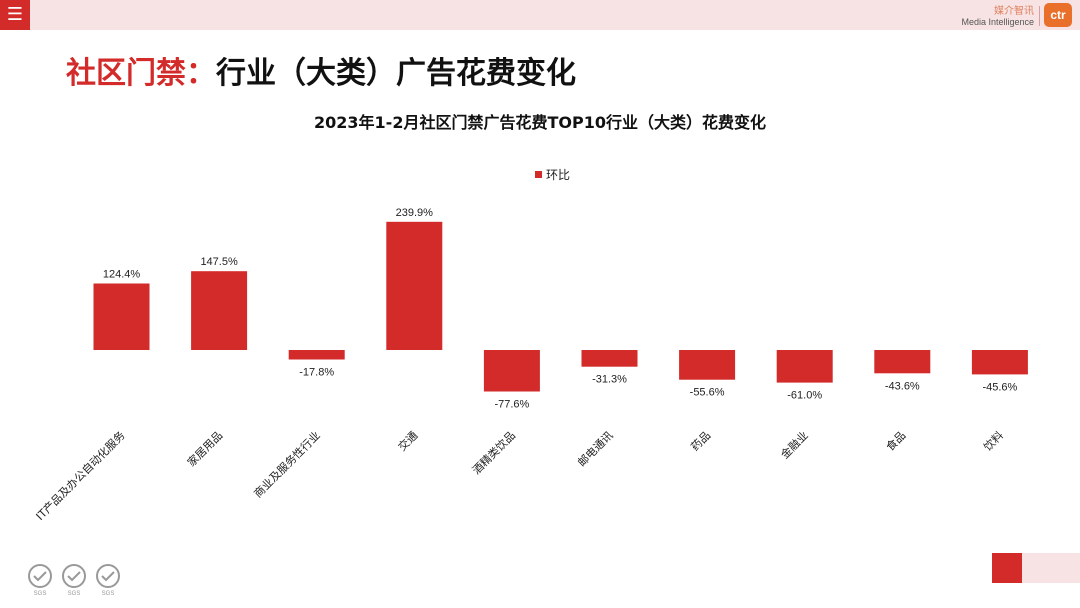 Image resolution: width=1080 pixels, height=608 pixels. Describe the element at coordinates (219, 262) in the screenshot. I see `data-label: 147.5%` at that location.